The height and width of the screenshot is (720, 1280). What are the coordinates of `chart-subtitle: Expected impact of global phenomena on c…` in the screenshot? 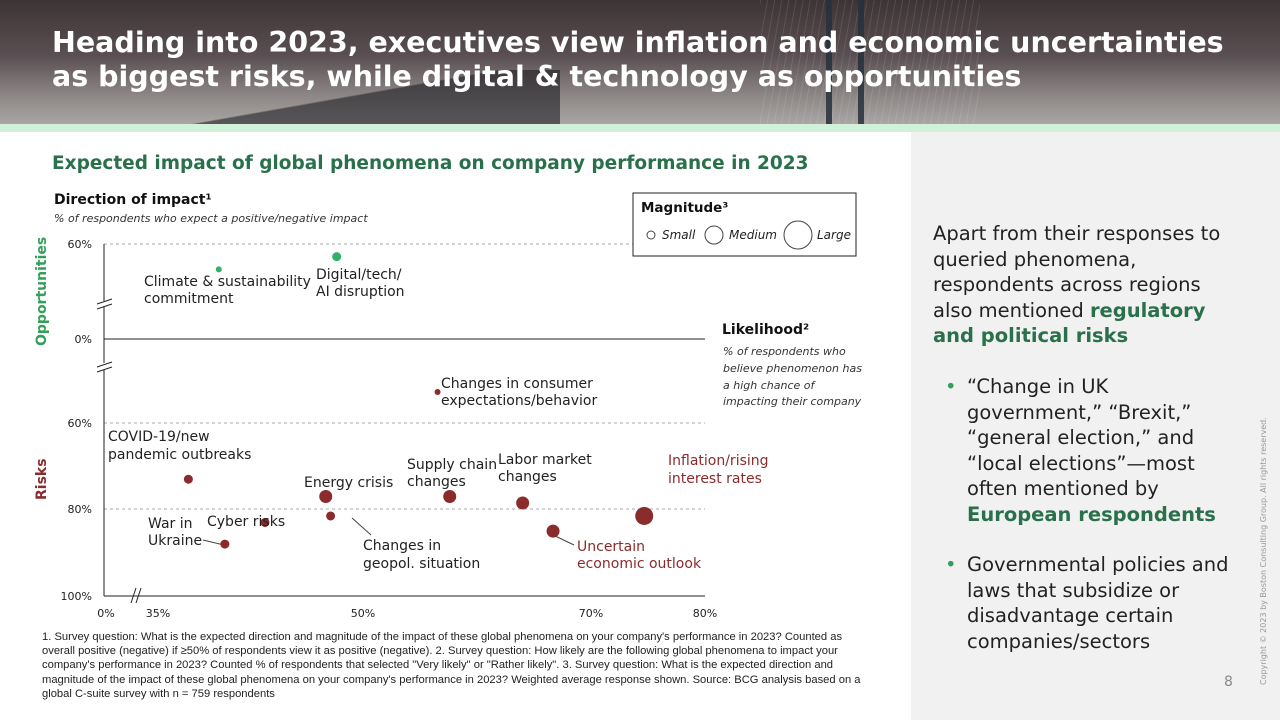 It's located at (430, 163).